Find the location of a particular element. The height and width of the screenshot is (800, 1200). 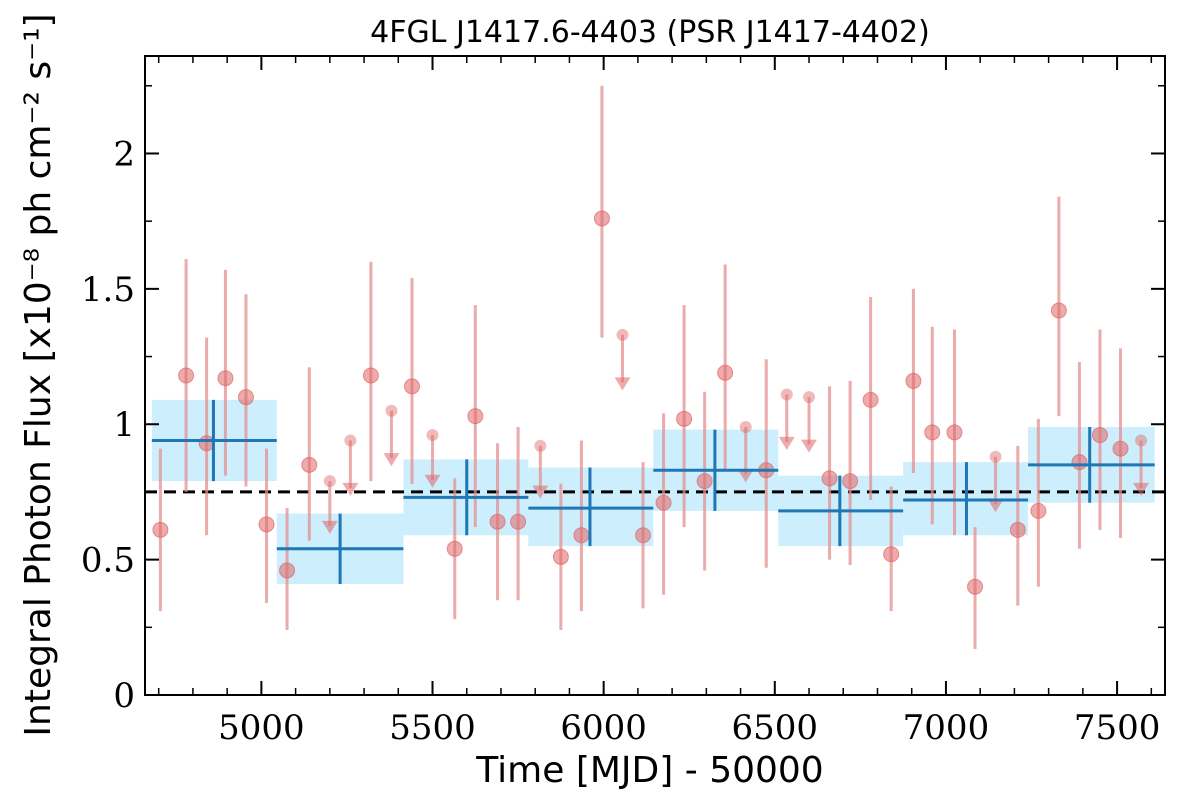

chart-title: 4FGL J1417.6-4403 (PSR J1417-4402) is located at coordinates (650, 32).